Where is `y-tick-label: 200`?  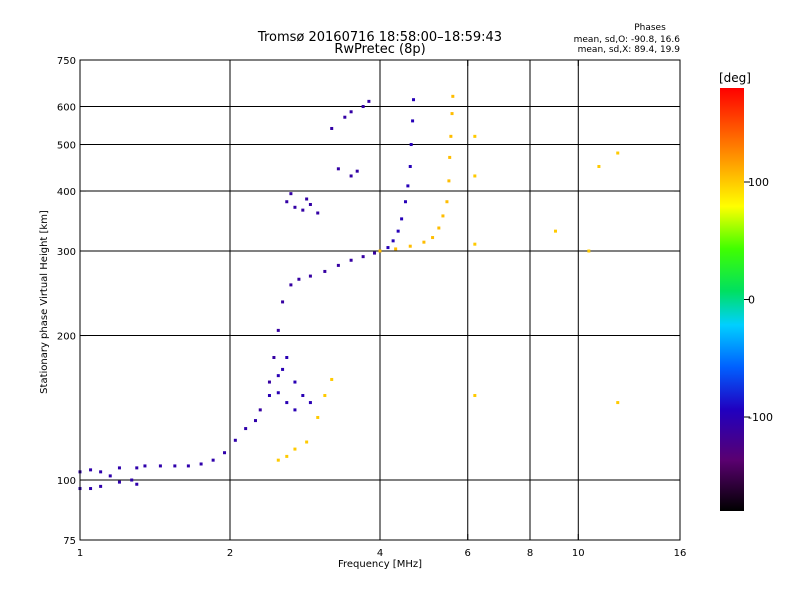
y-tick-label: 200 is located at coordinates (66, 337).